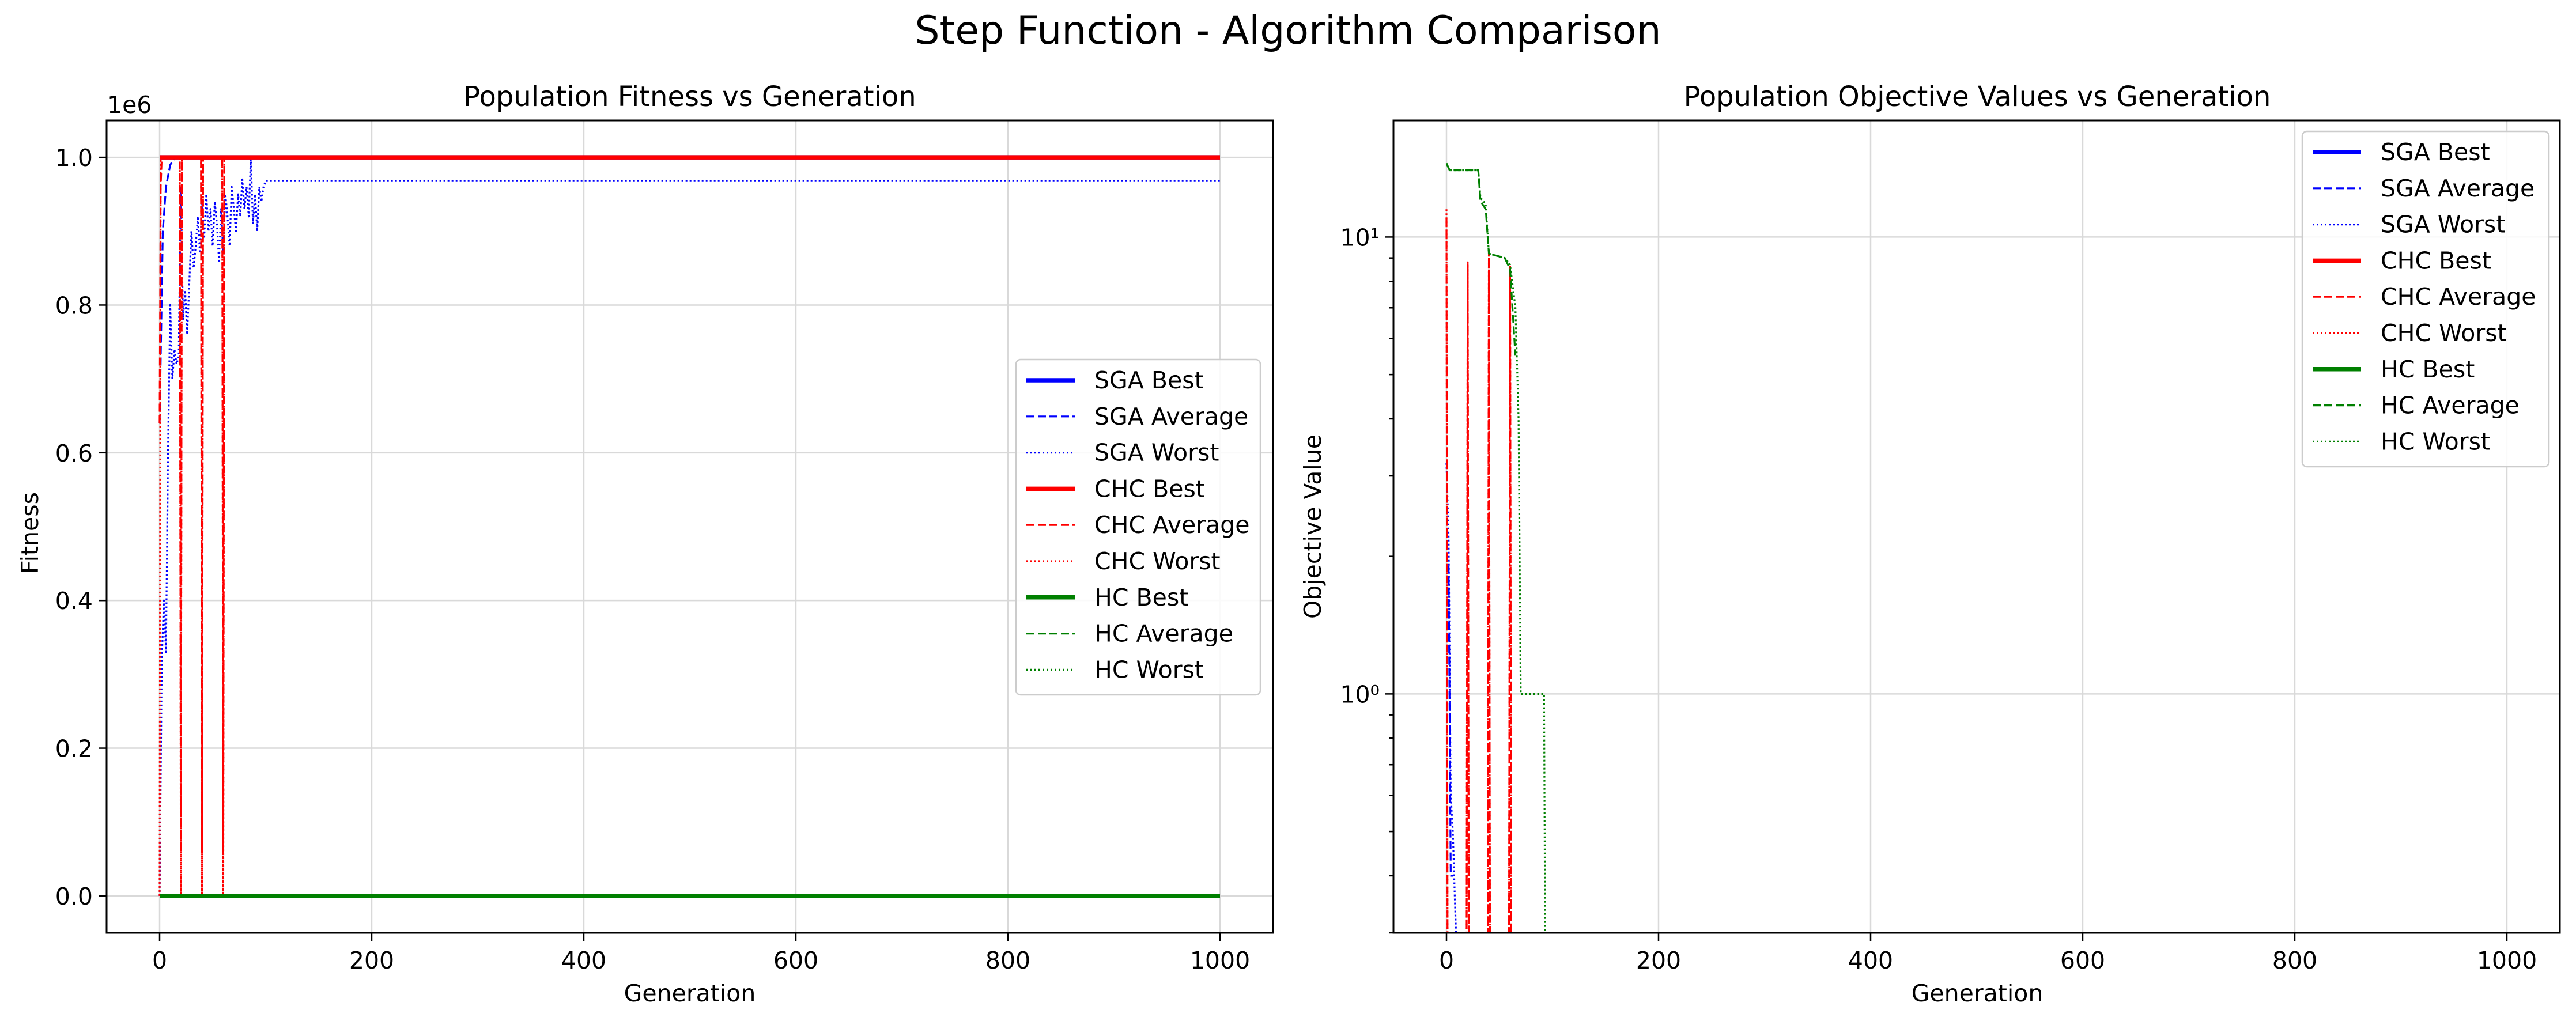 The image size is (2576, 1025). Describe the element at coordinates (1171, 416) in the screenshot. I see `fitness-chart-legend-label-sga-average: SGA Average` at that location.